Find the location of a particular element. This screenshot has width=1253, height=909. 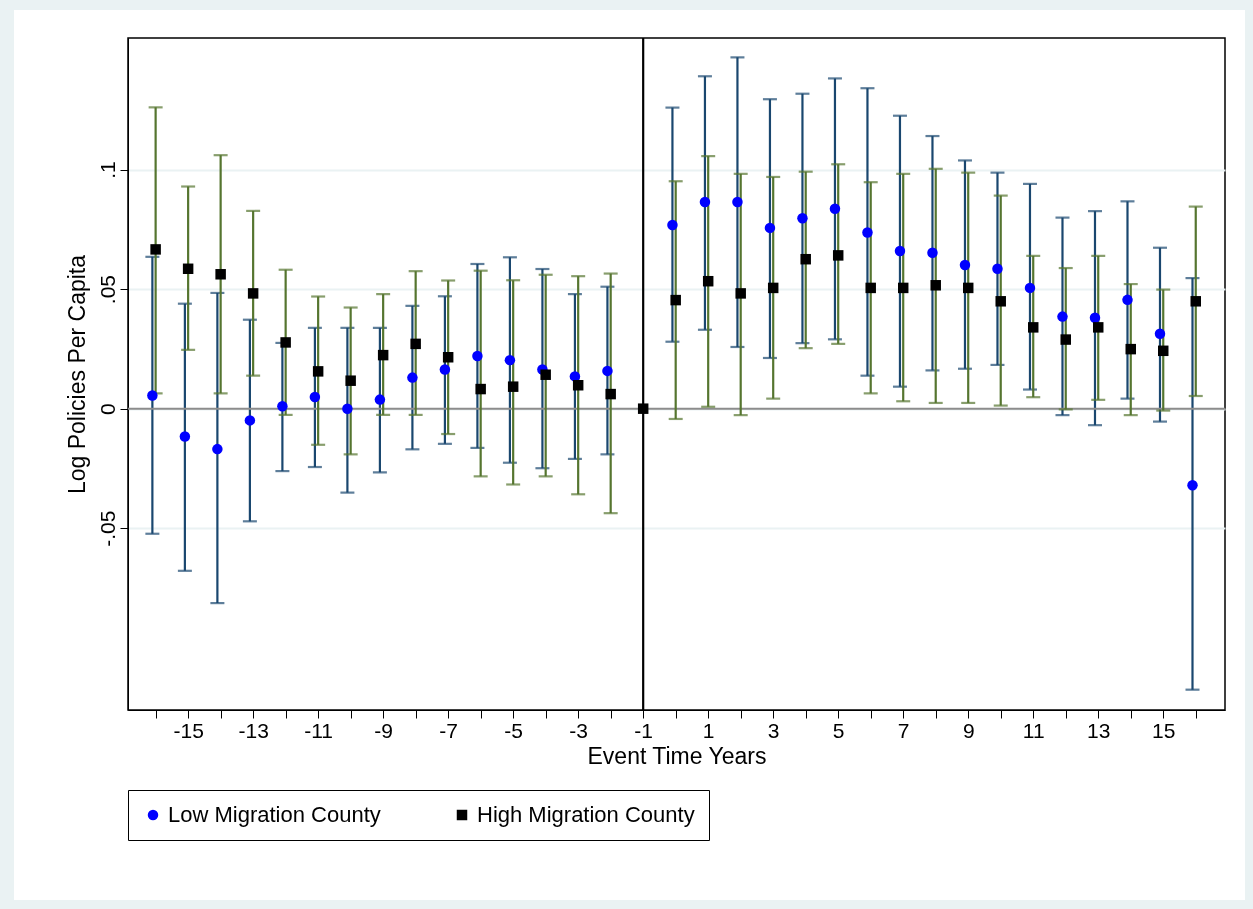

x-tick-label: -13 is located at coordinates (253, 730).